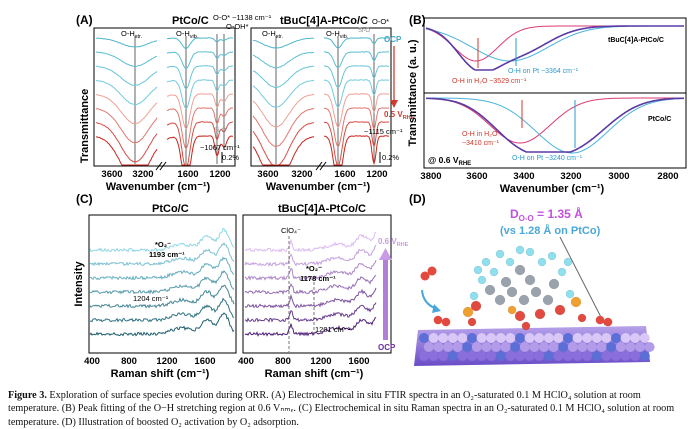 Image resolution: width=693 pixels, height=429 pixels. Describe the element at coordinates (443, 160) in the screenshot. I see `panel-b-potential-value: @ 0.6 V` at that location.